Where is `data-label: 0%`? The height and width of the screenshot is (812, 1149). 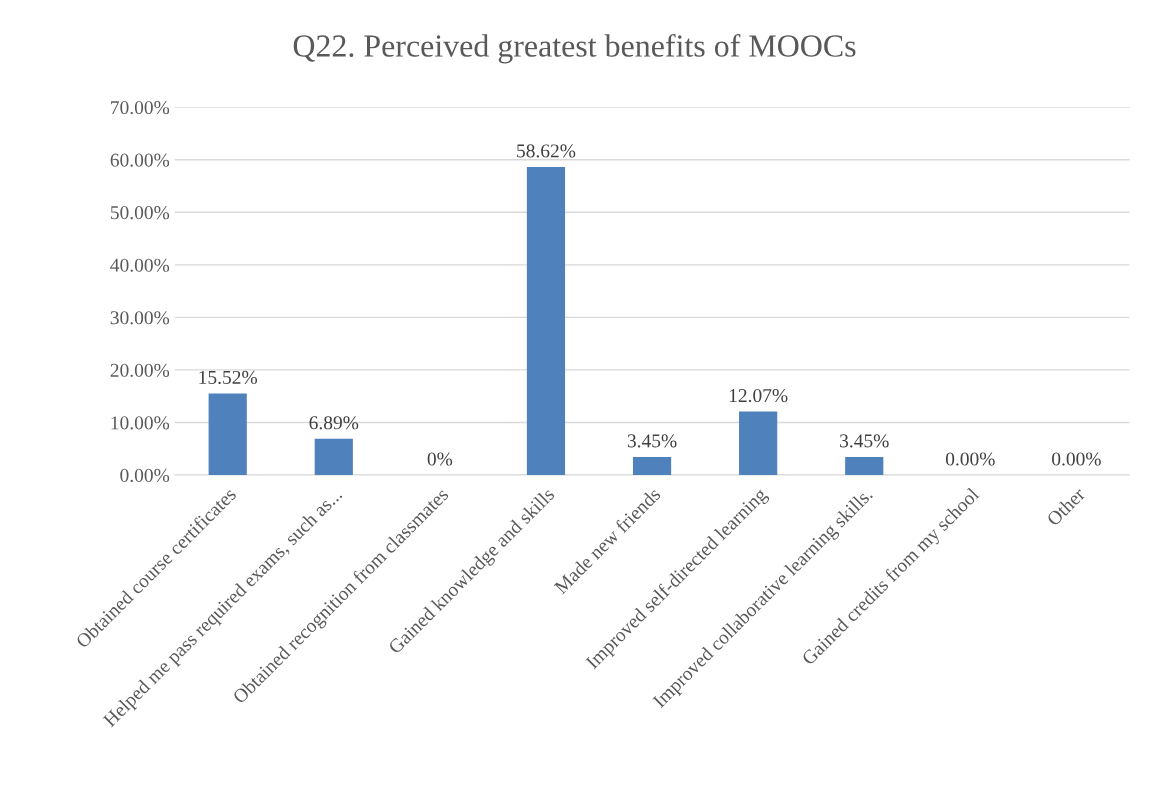
data-label: 0% is located at coordinates (440, 459).